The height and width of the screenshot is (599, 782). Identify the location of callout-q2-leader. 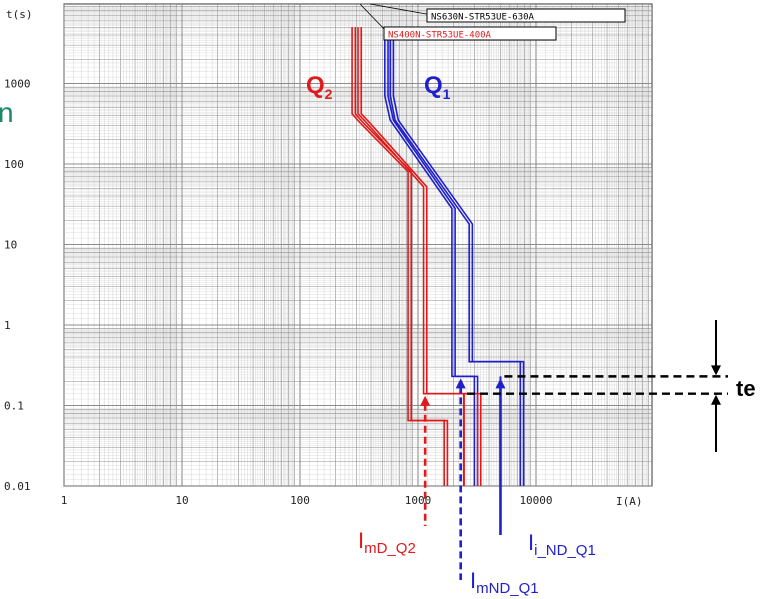
(374, 18).